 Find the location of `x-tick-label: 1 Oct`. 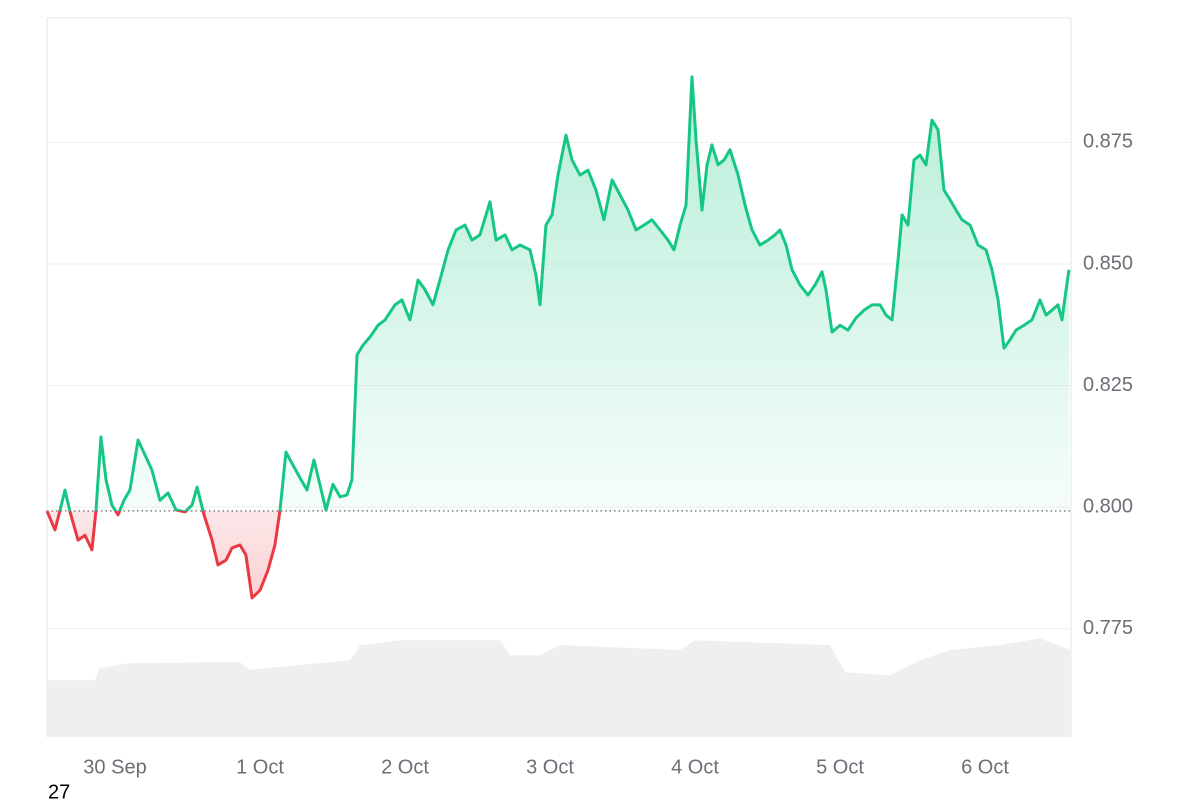

x-tick-label: 1 Oct is located at coordinates (260, 767).